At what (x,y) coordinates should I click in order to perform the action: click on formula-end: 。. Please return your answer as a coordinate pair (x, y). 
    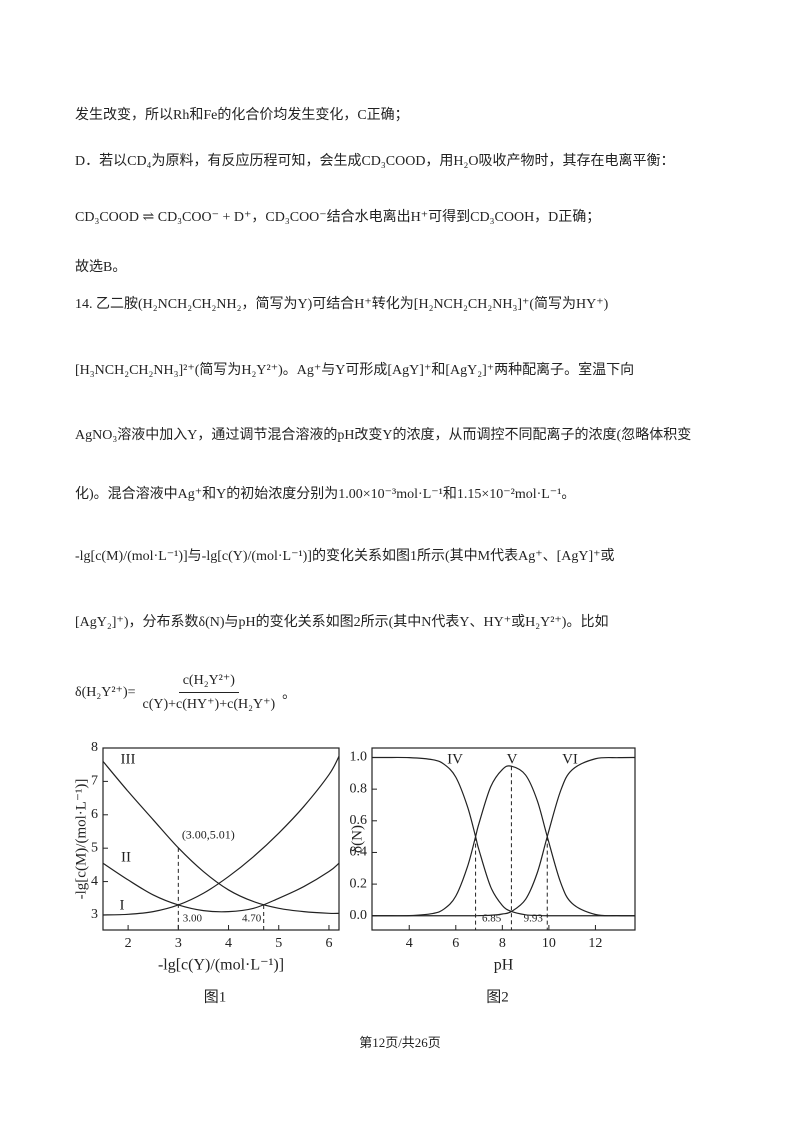
    Looking at the image, I should click on (289, 694).